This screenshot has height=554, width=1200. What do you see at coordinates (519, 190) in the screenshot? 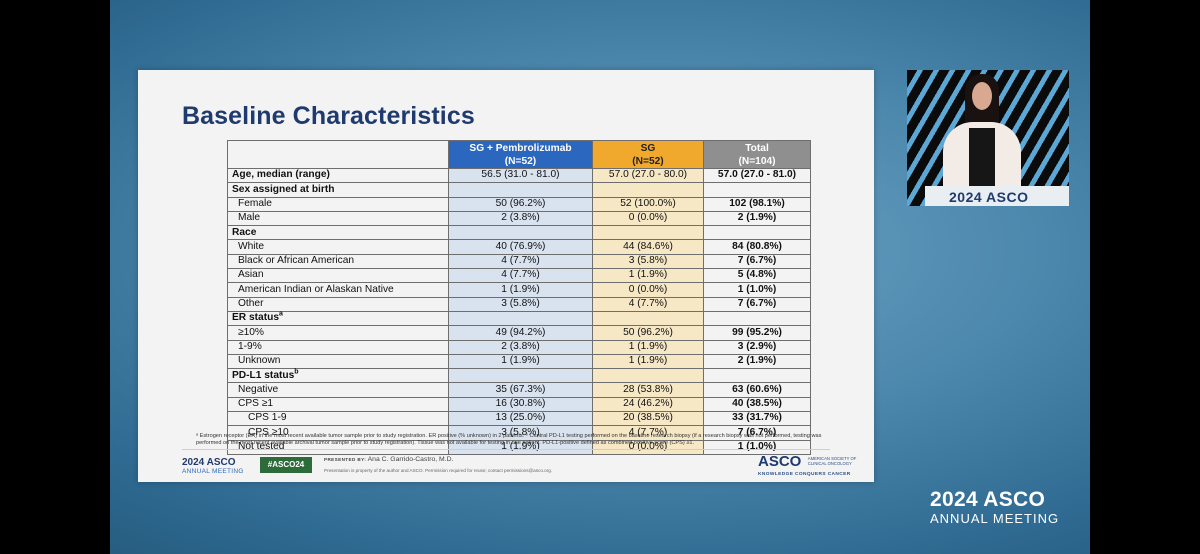
I see `table-row: Sex assigned at birth` at bounding box center [519, 190].